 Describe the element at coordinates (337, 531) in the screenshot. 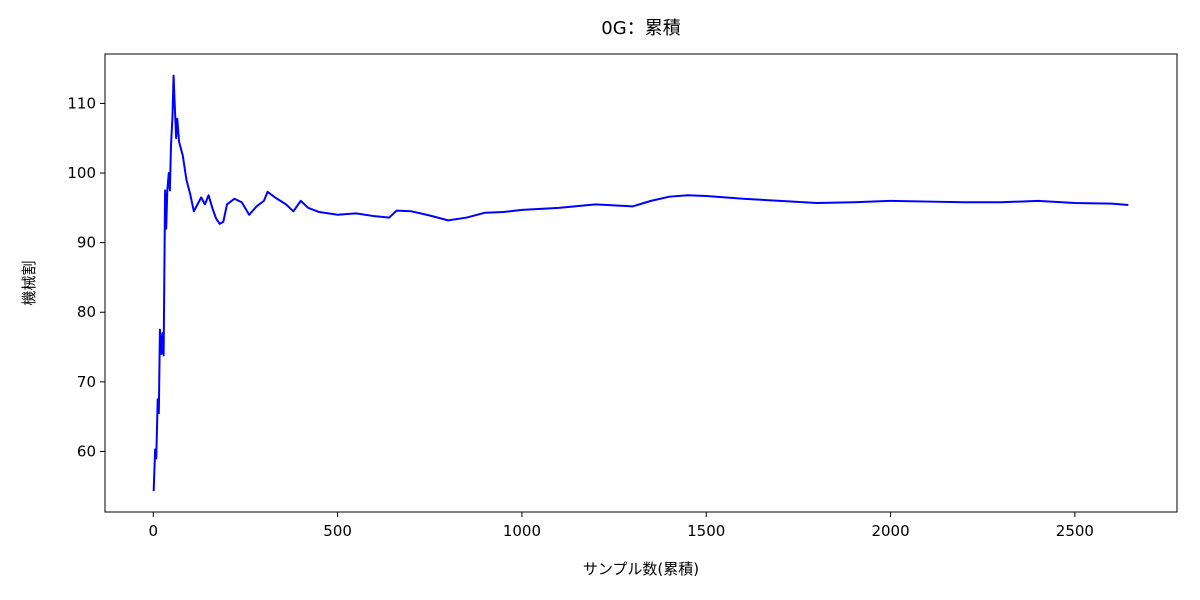

I see `x-tick-label: 500` at that location.